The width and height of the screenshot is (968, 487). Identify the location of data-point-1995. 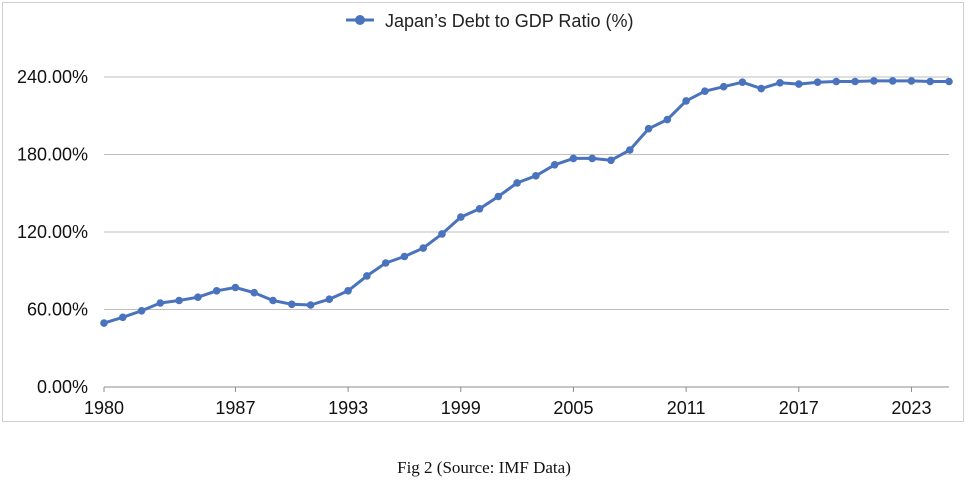
(385, 263).